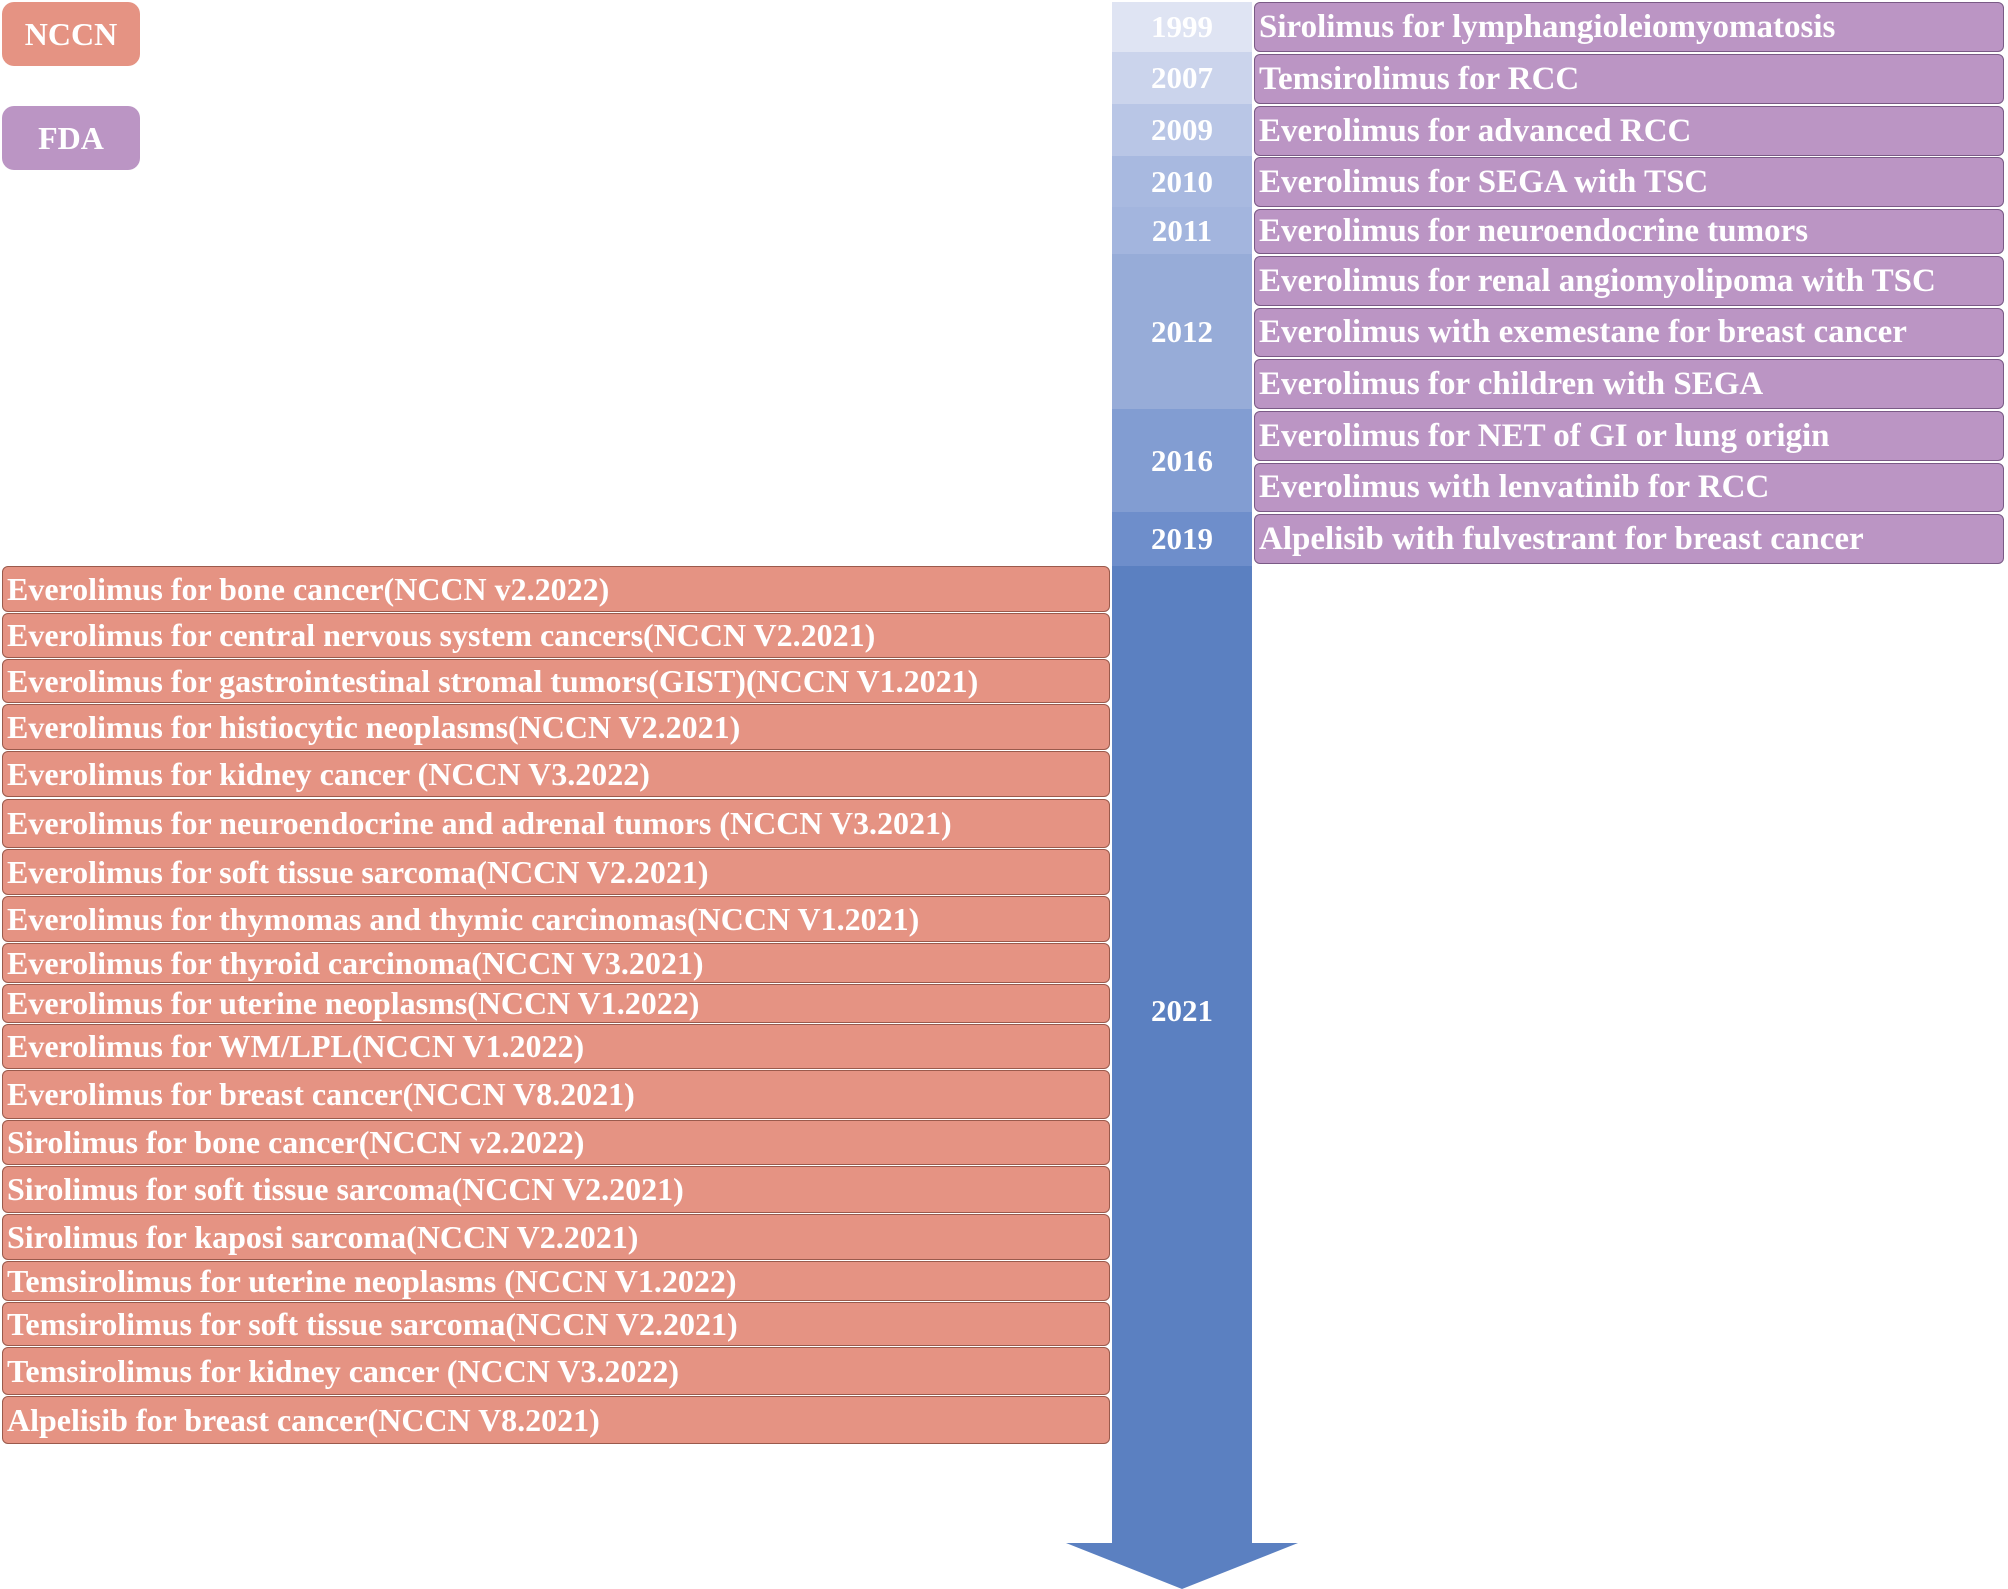 The height and width of the screenshot is (1589, 2008). I want to click on legend-fda: FDA, so click(71, 138).